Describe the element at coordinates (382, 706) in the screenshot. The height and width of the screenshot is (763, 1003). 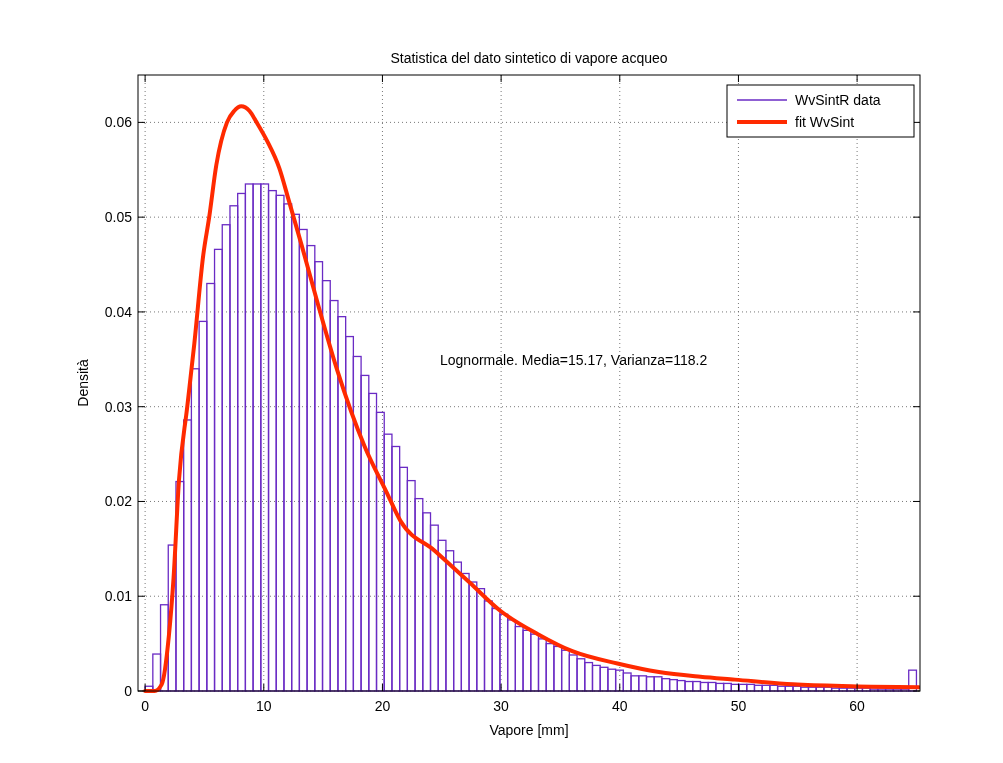
I see `x-tick-label: 20` at that location.